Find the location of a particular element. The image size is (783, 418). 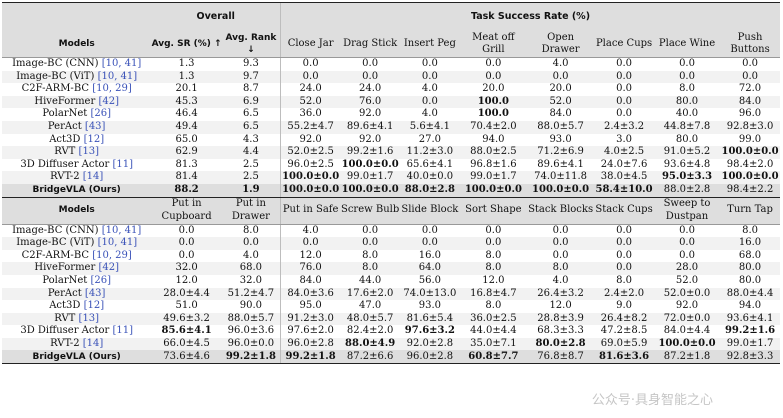

value-cell: 66.0±4.5 is located at coordinates (186, 344).